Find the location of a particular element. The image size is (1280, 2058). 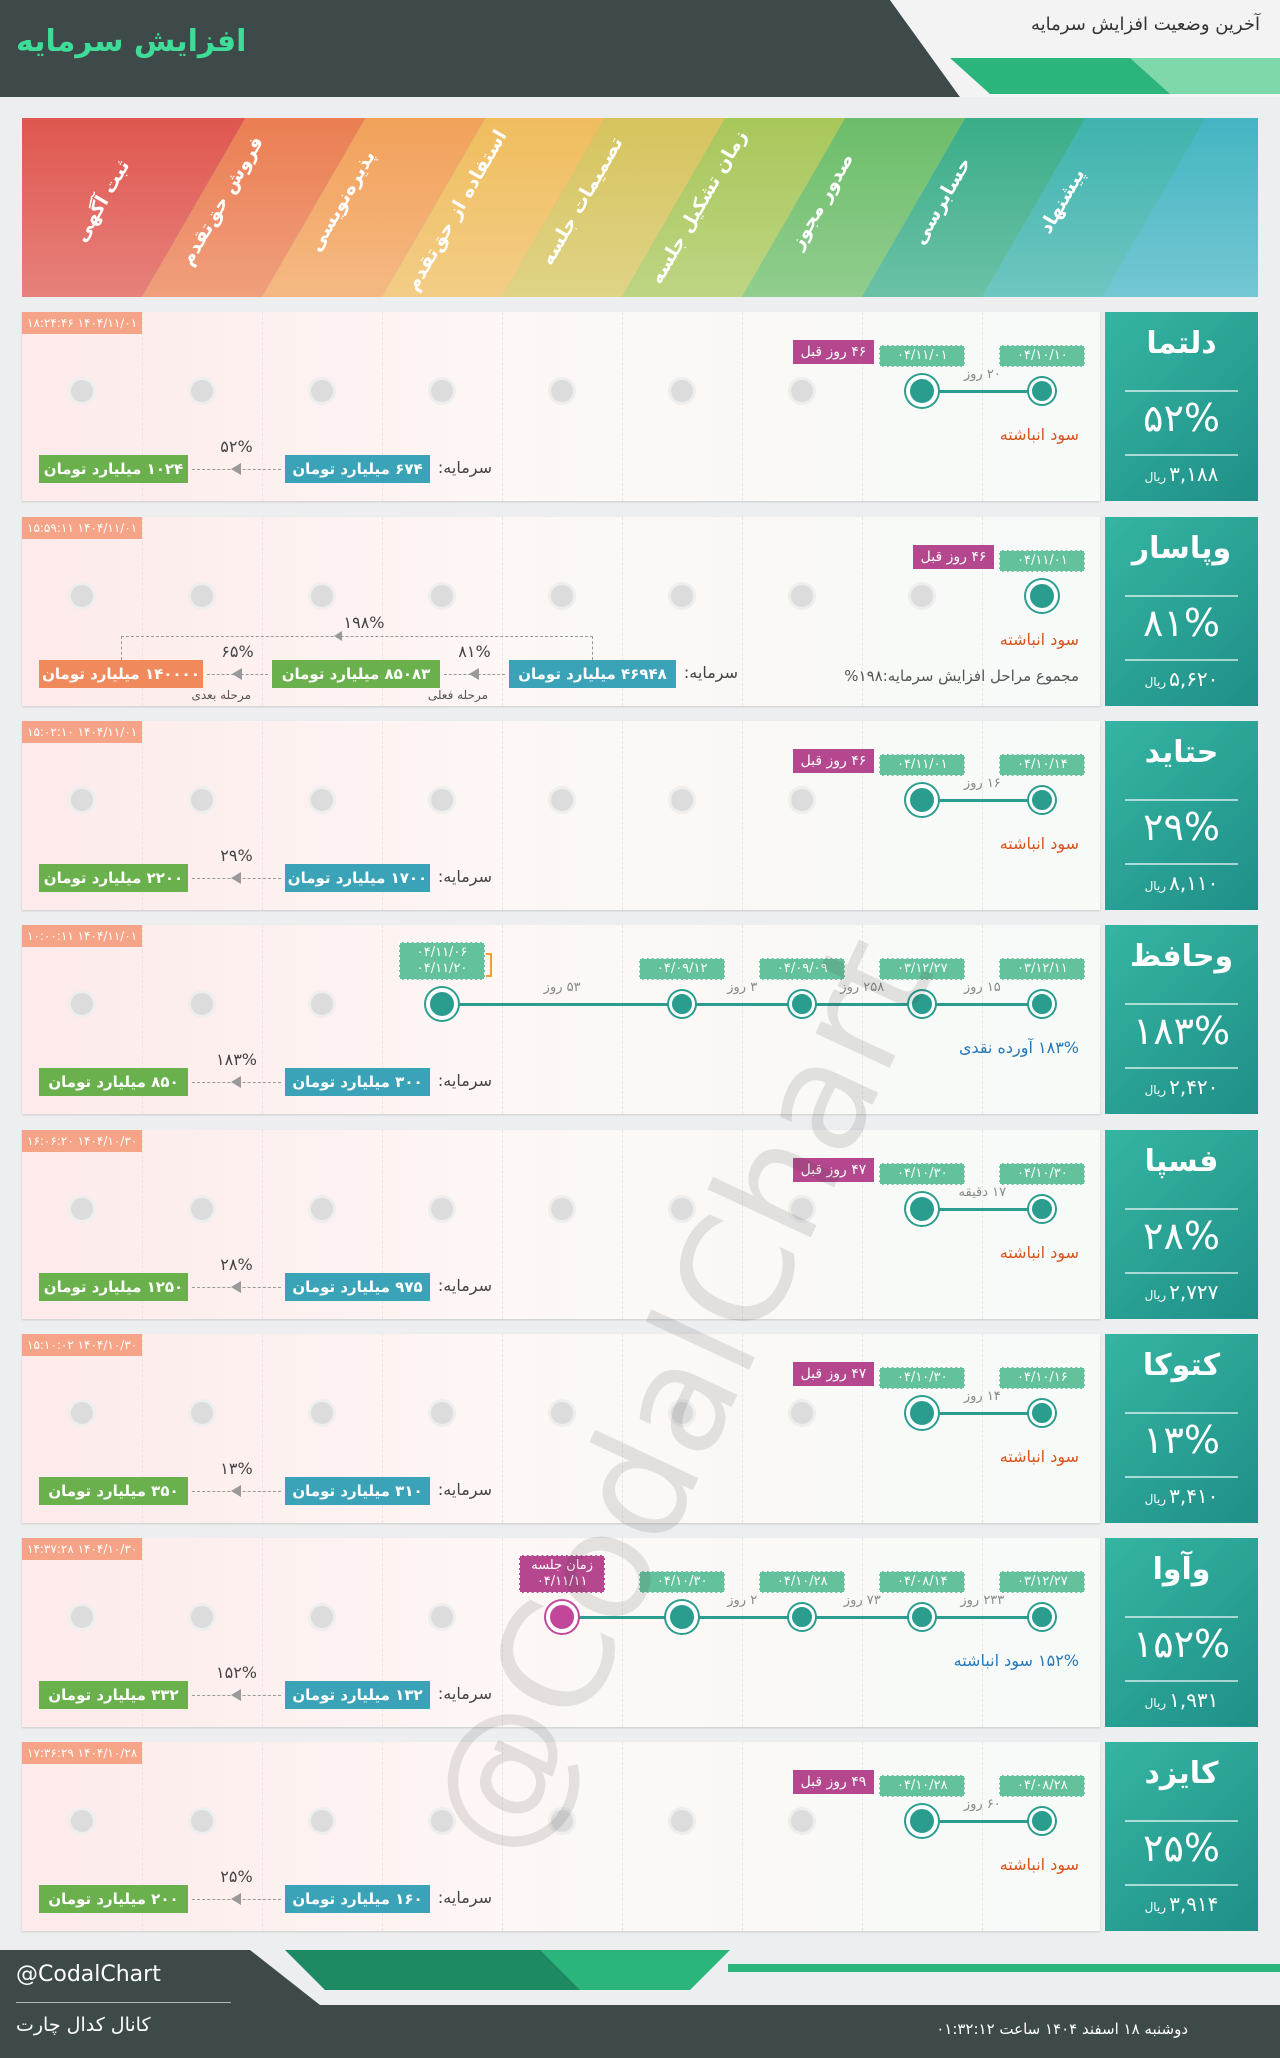

date-label: ۰۴/۱۱/۱۱ is located at coordinates (562, 1582).